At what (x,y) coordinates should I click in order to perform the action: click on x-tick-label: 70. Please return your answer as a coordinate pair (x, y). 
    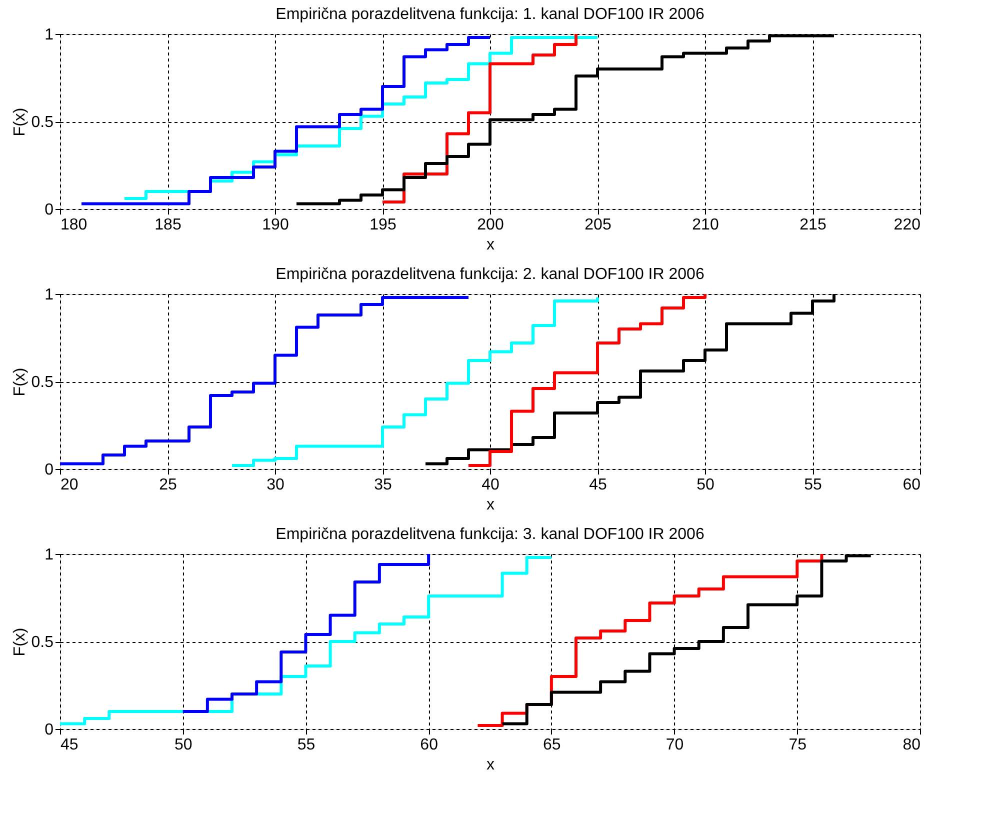
    Looking at the image, I should click on (675, 745).